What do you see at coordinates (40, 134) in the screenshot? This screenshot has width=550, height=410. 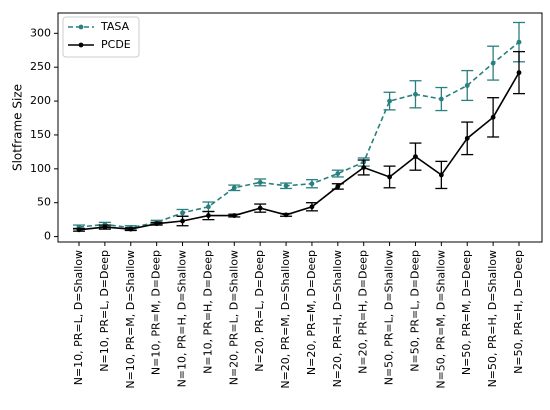 I see `y-tick-label: 150` at bounding box center [40, 134].